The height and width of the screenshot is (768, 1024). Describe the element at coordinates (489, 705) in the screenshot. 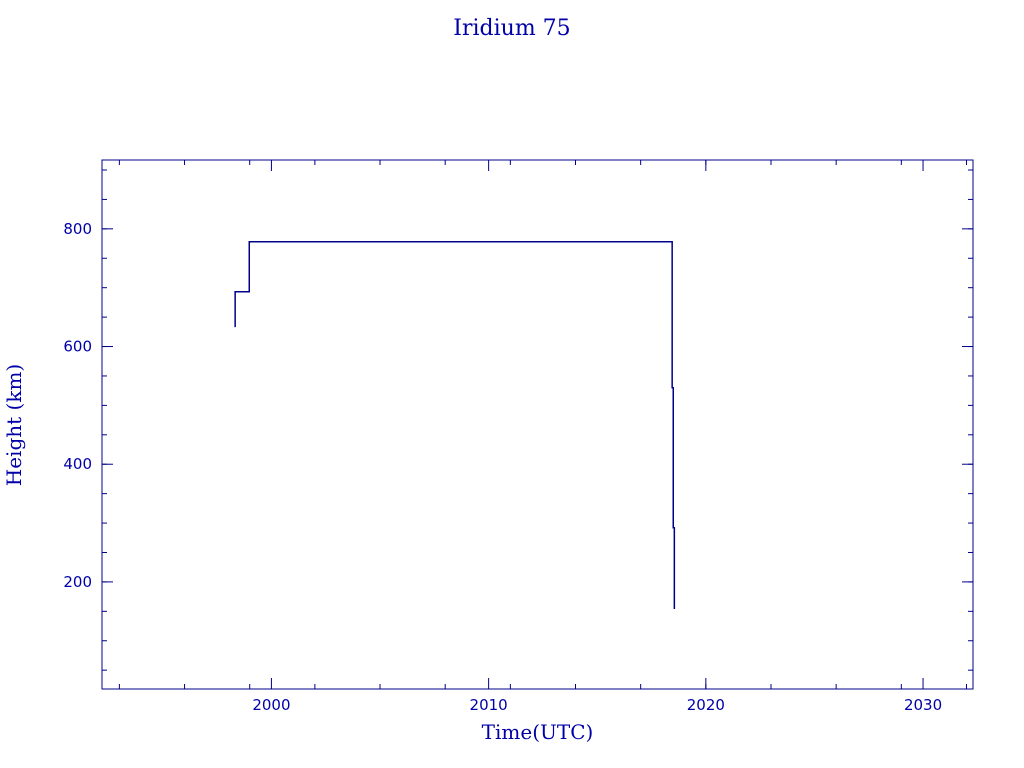

I see `x-tick-label: 2010` at that location.